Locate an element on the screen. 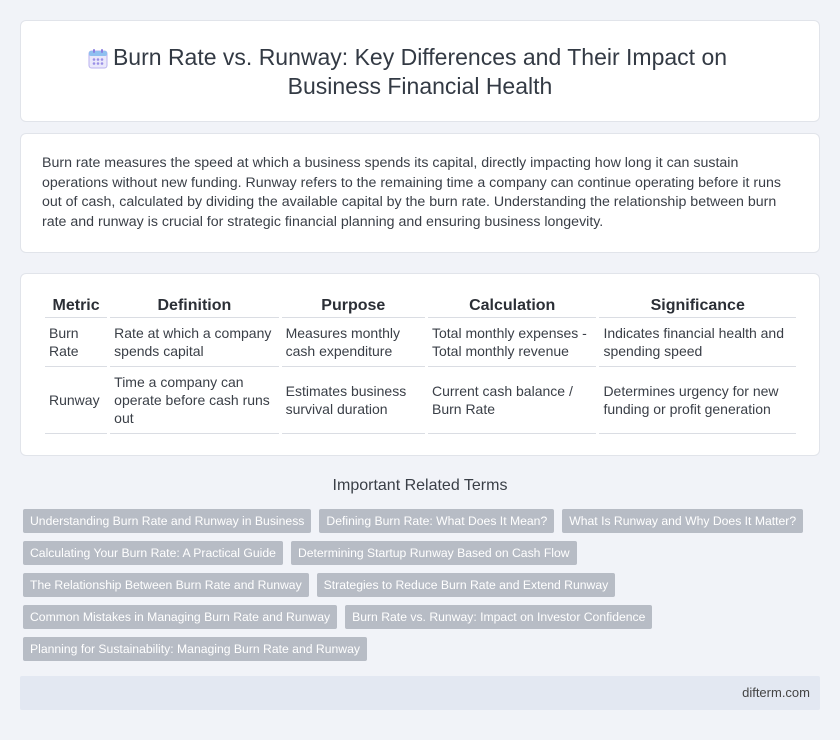 This screenshot has height=740, width=840. table-cell: Burn Rate is located at coordinates (76, 342).